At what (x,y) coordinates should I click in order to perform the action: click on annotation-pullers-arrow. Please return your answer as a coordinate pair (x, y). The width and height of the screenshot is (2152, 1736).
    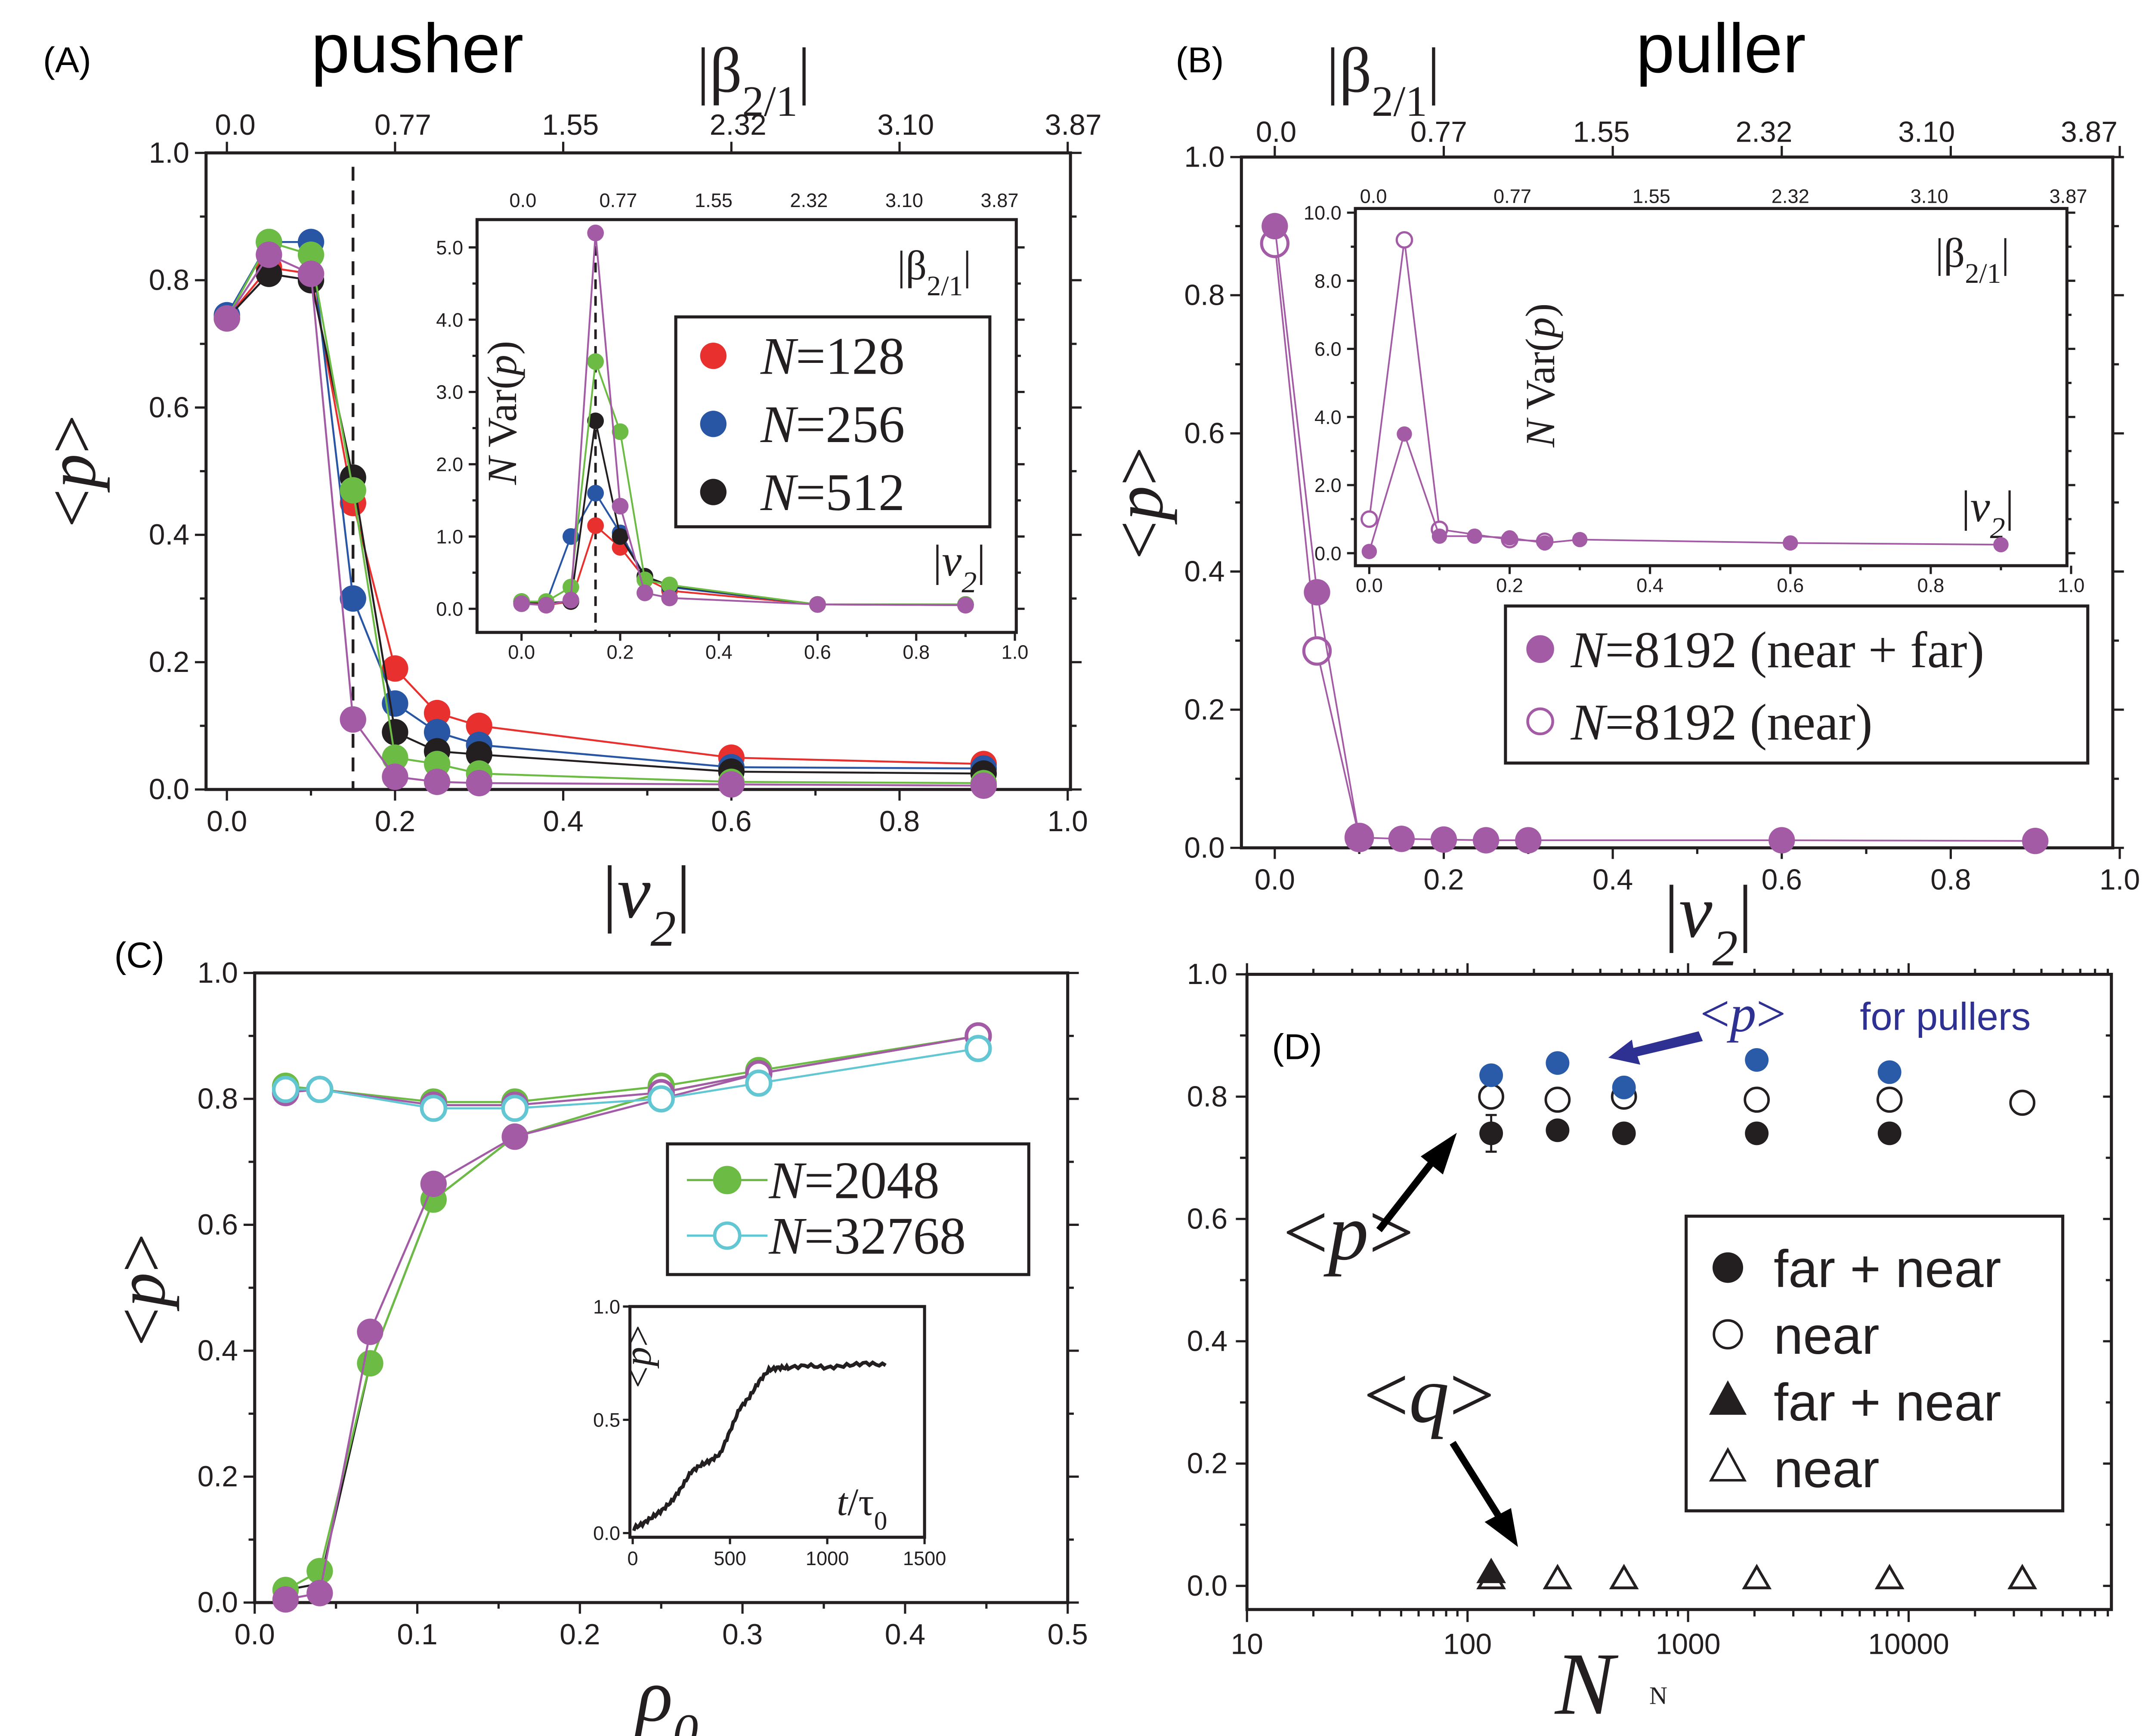
    Looking at the image, I should click on (1655, 1048).